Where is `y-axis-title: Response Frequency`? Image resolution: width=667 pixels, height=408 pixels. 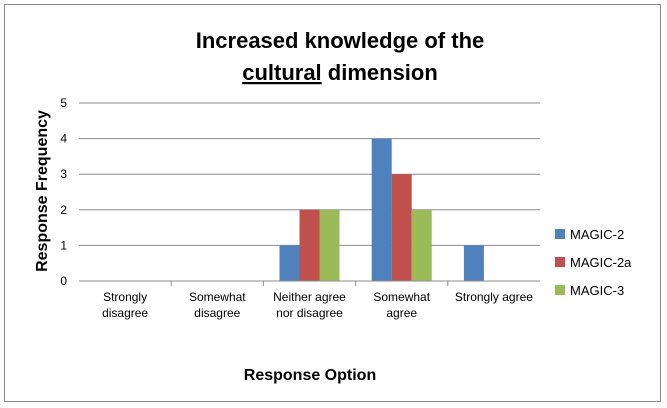 y-axis-title: Response Frequency is located at coordinates (42, 191).